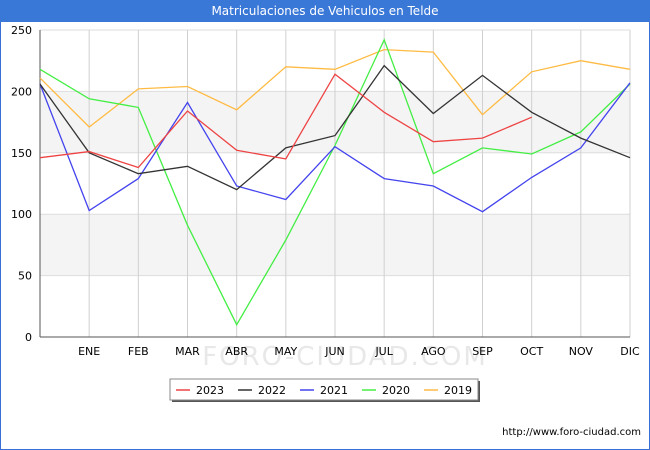  What do you see at coordinates (21, 91) in the screenshot?
I see `y-tick-label: 200` at bounding box center [21, 91].